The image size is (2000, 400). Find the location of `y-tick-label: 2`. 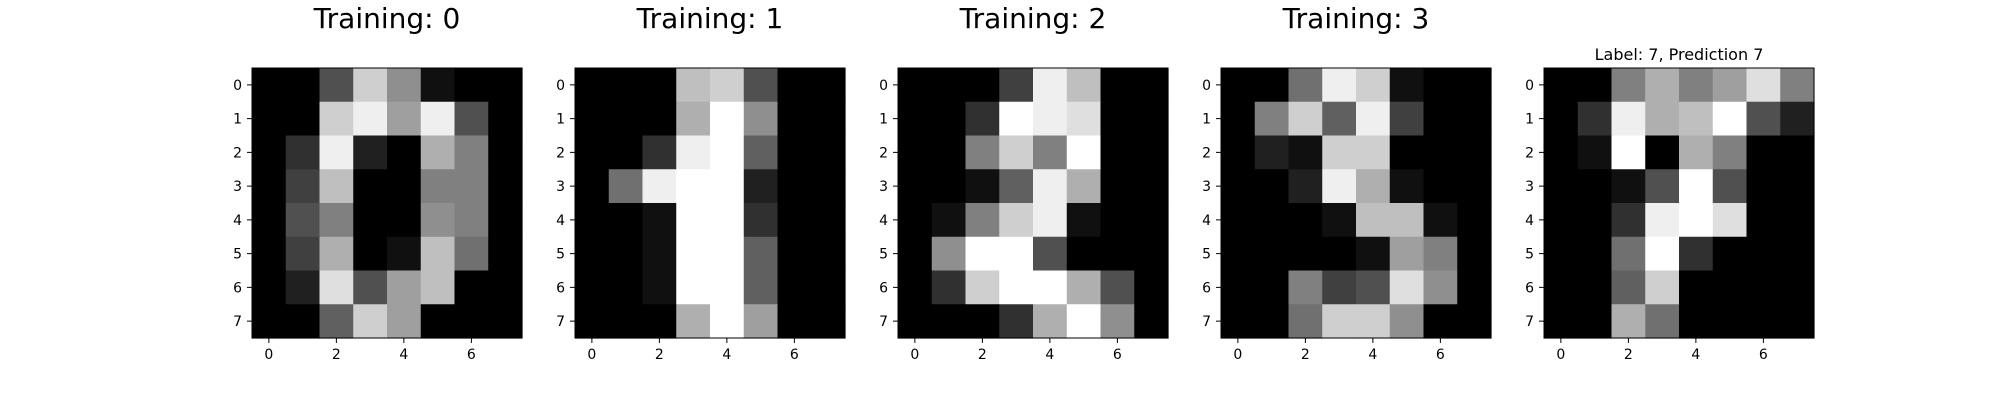

y-tick-label: 2 is located at coordinates (883, 153).